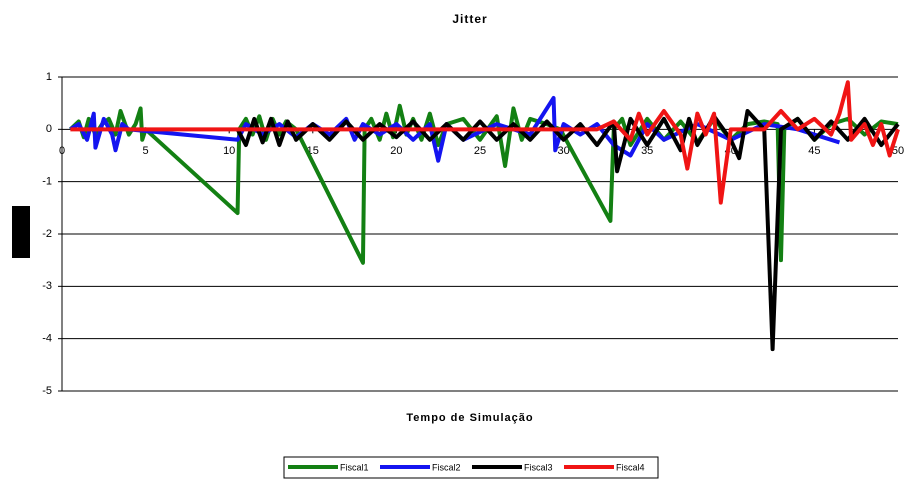 This screenshot has width=906, height=485. What do you see at coordinates (898, 151) in the screenshot?
I see `x-tick-label: 50` at bounding box center [898, 151].